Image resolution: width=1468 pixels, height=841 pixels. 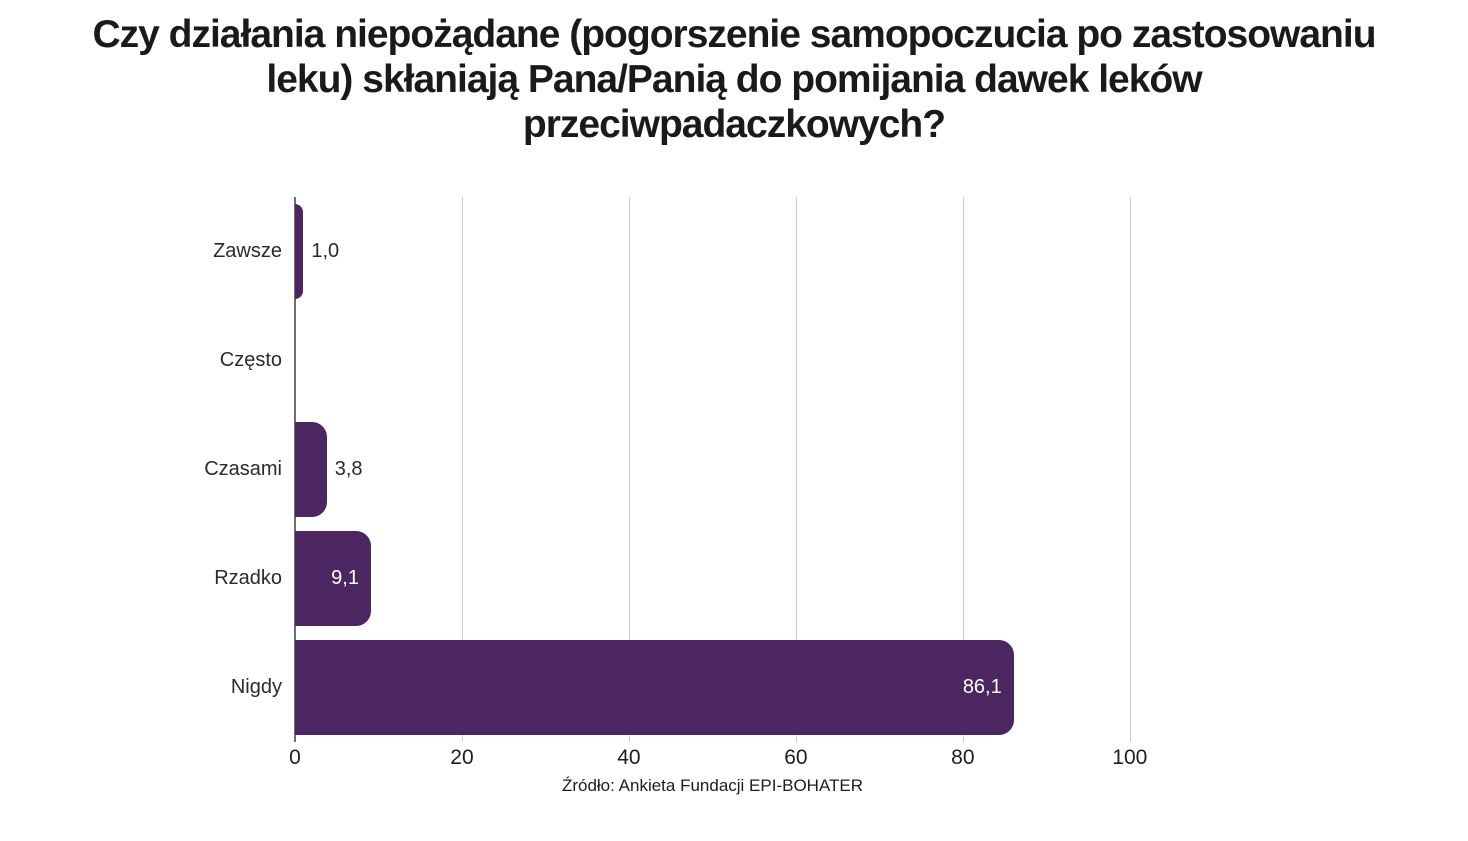 I want to click on category-label: Czasami, so click(x=243, y=469).